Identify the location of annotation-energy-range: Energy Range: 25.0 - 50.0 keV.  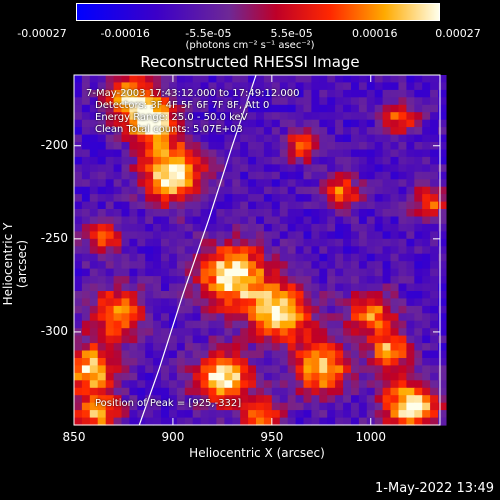
(171, 117).